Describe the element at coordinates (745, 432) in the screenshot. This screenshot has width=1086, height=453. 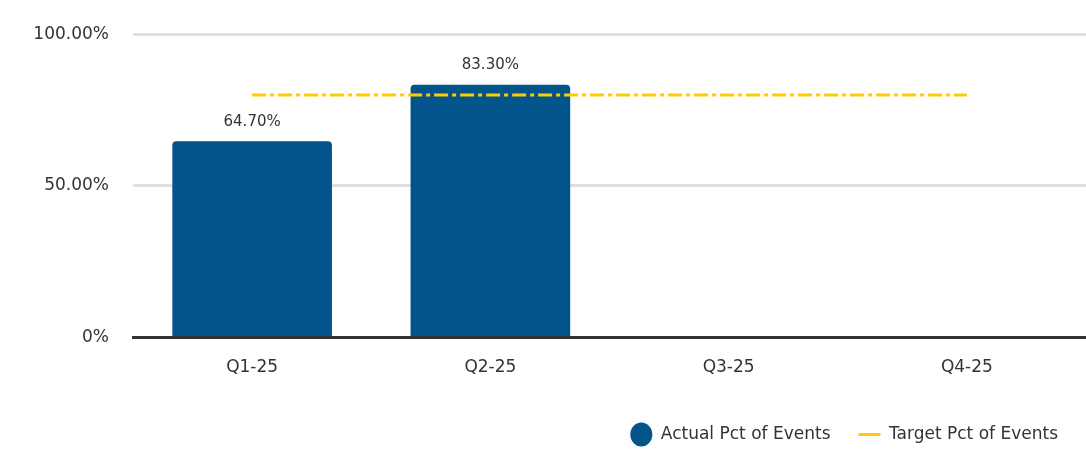
I see `legend-label: Actual Pct of Events` at that location.